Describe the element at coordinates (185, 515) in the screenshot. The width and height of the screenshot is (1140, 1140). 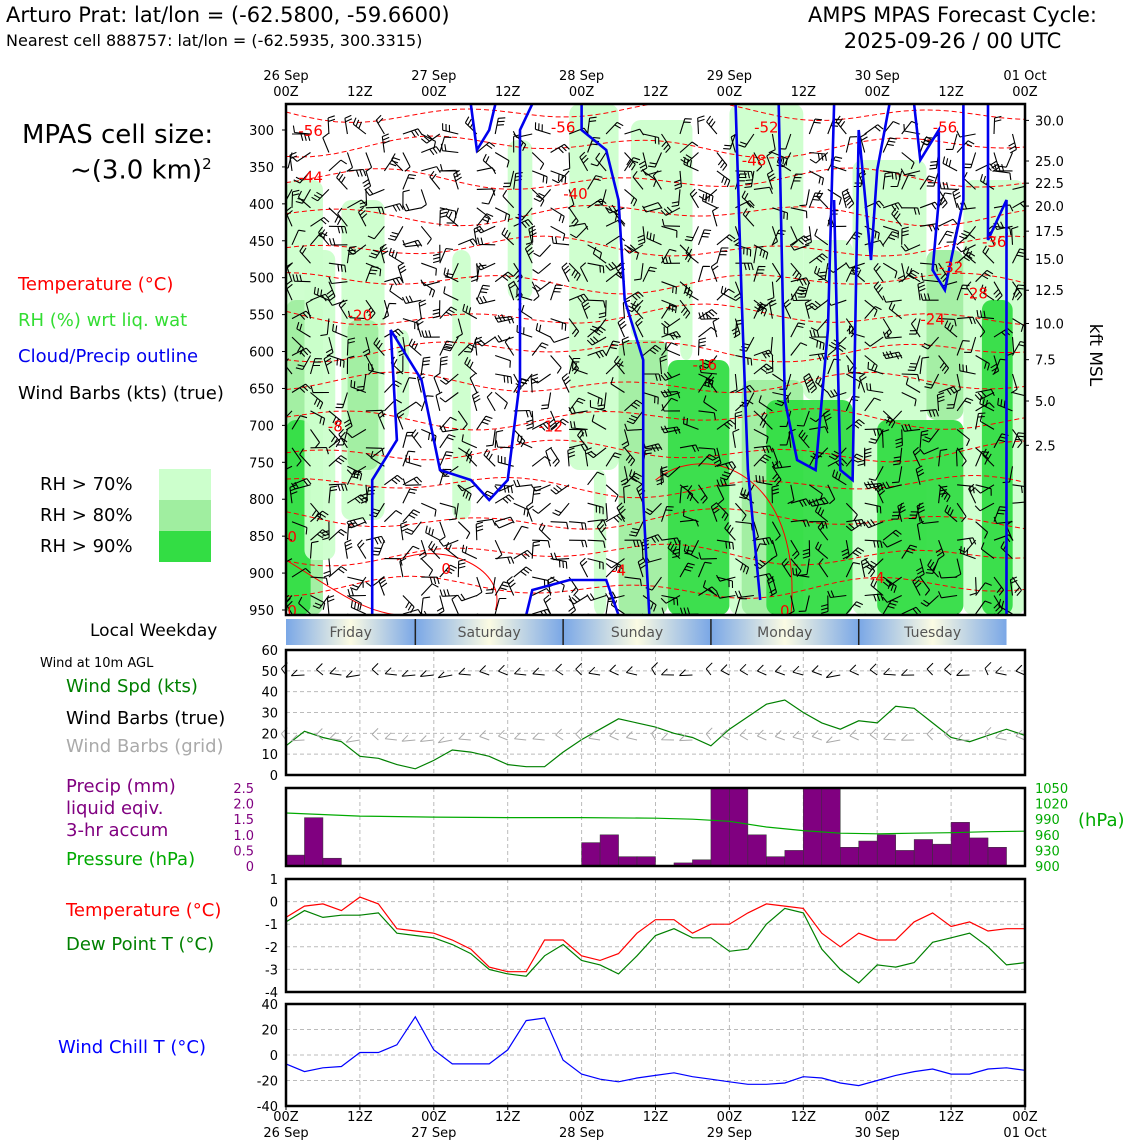
I see `rh80-swatch` at that location.